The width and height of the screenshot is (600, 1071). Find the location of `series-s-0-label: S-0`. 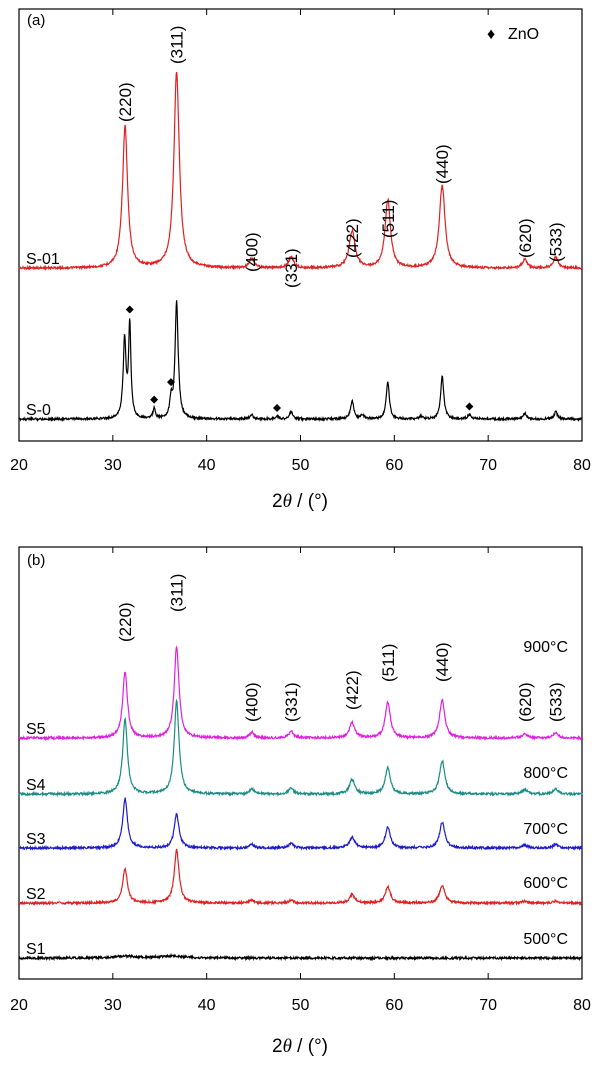

series-s-0-label: S-0 is located at coordinates (38, 410).